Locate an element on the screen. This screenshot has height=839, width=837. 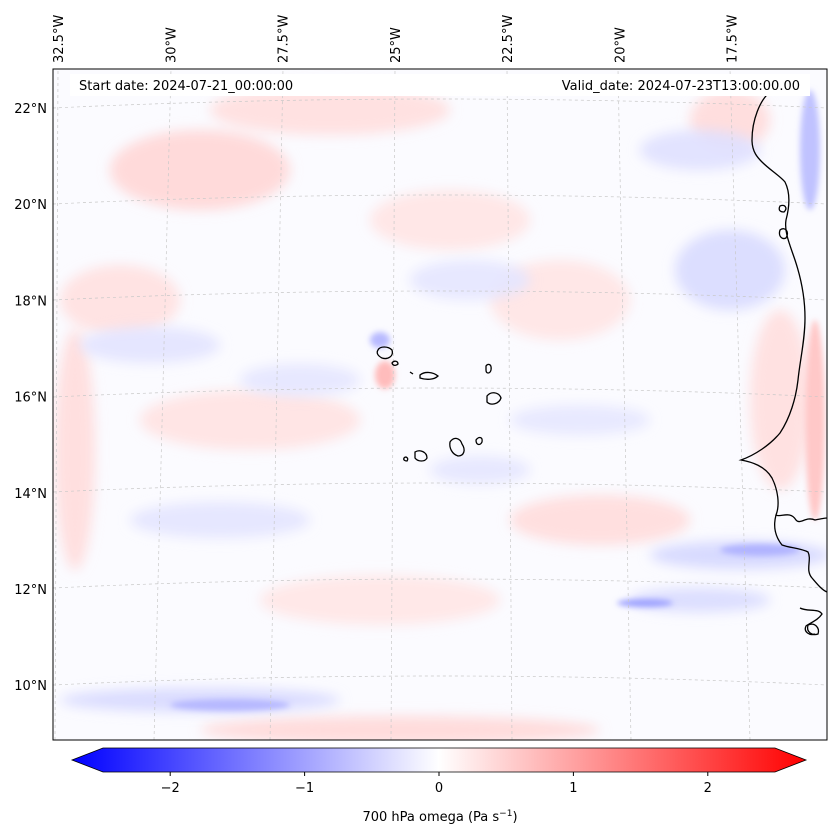
longitude-tick-label: 22.5°W is located at coordinates (508, 39).